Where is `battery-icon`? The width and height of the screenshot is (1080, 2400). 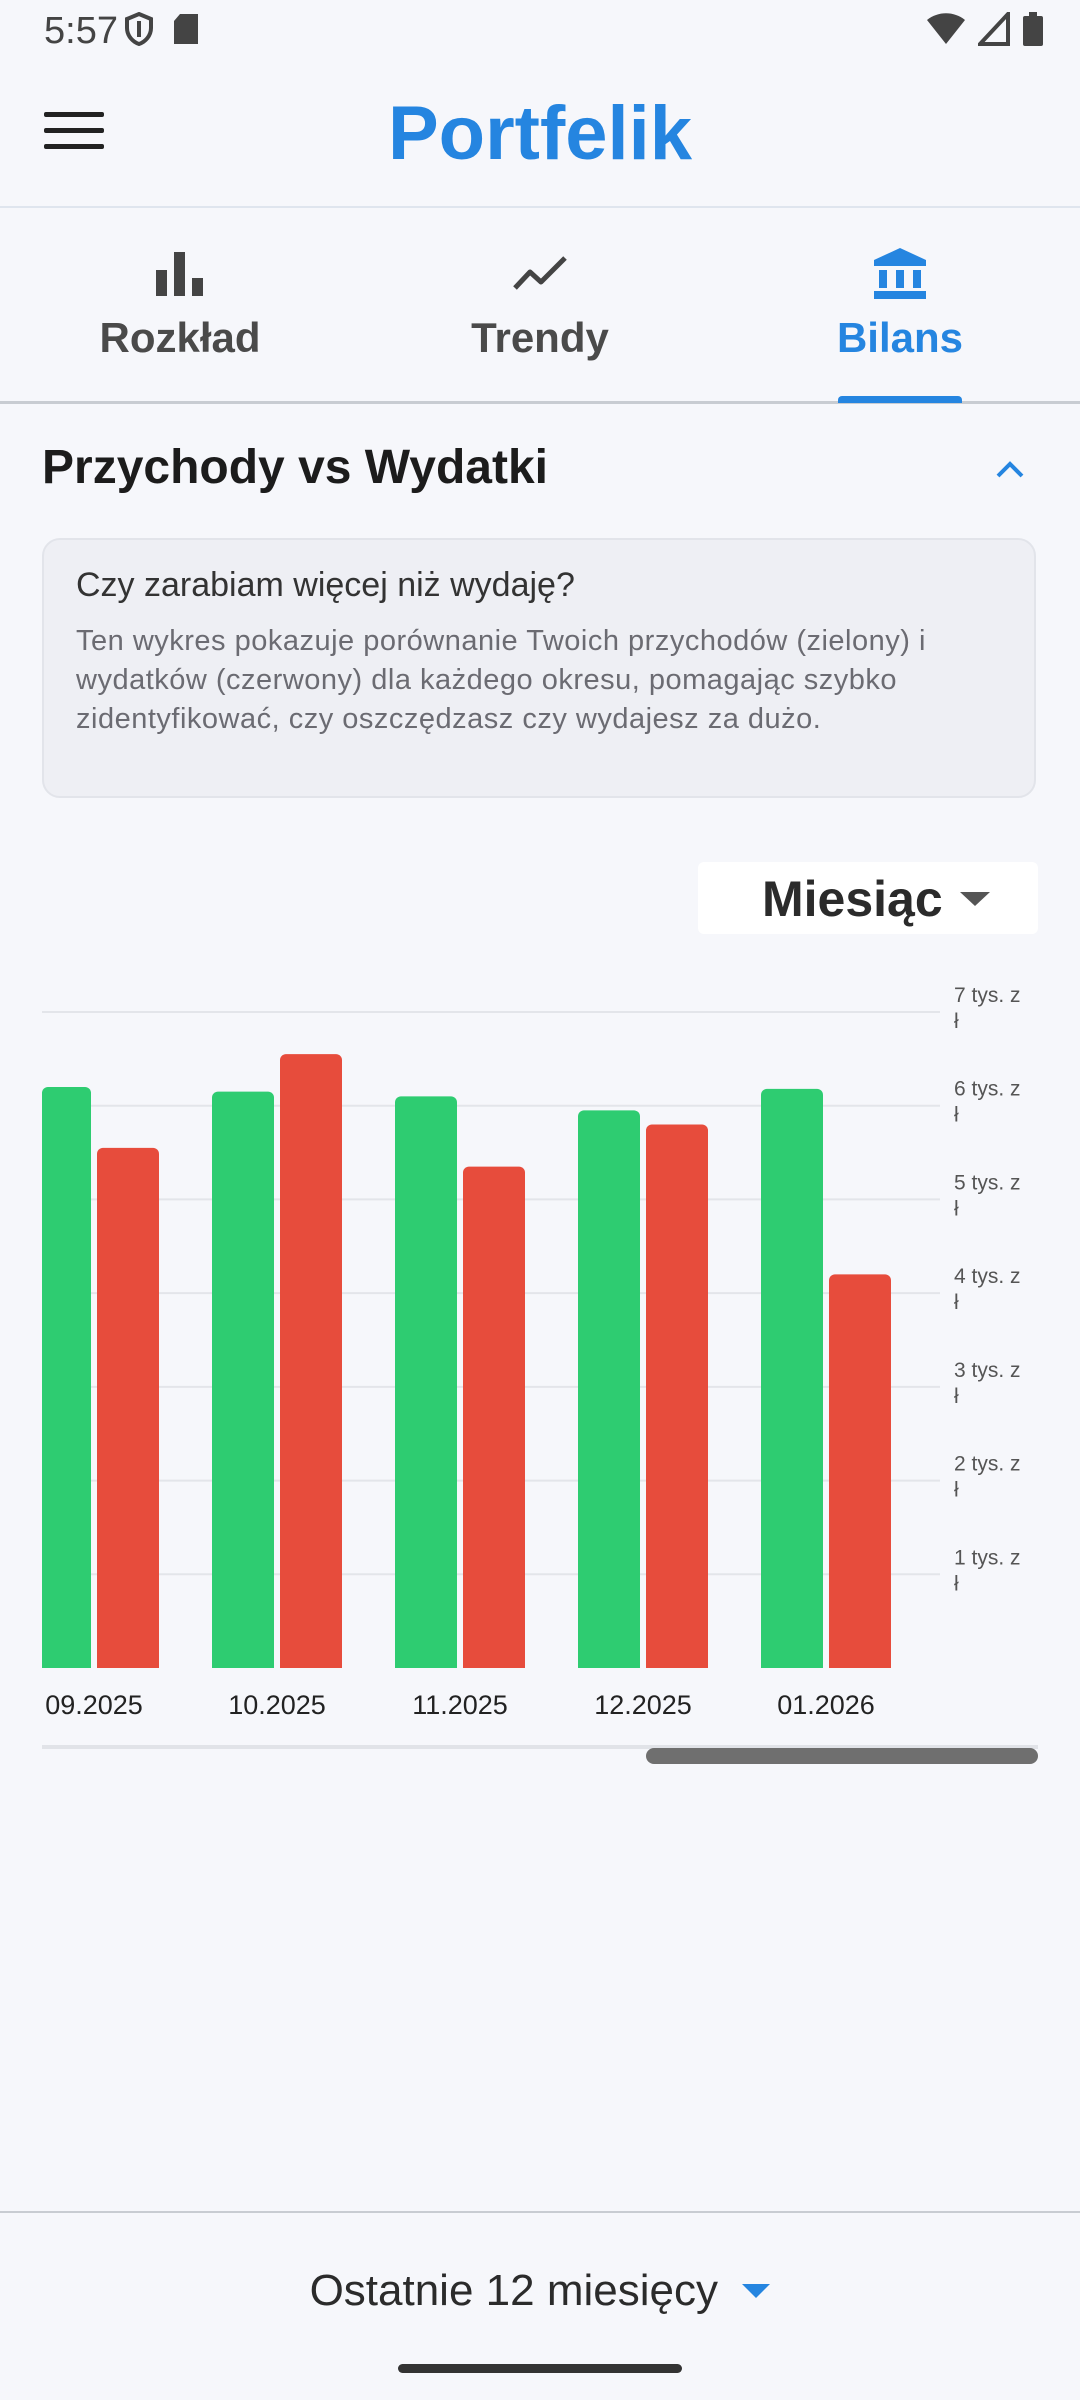 battery-icon is located at coordinates (1033, 29).